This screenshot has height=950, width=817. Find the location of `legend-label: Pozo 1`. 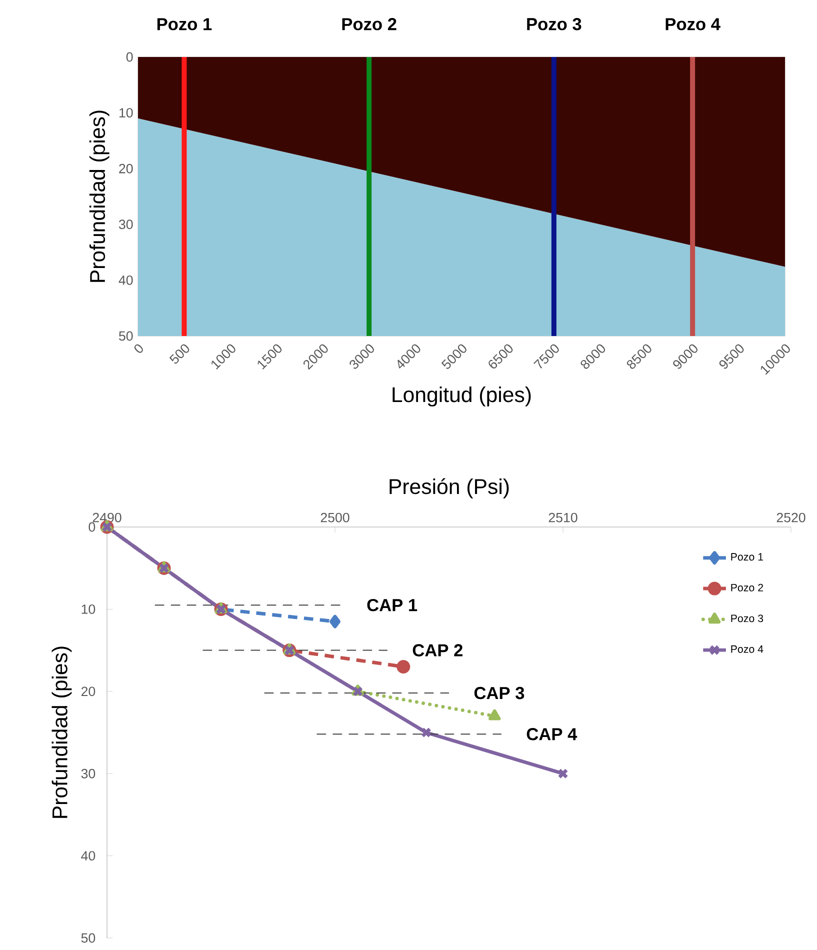

legend-label: Pozo 1 is located at coordinates (747, 557).